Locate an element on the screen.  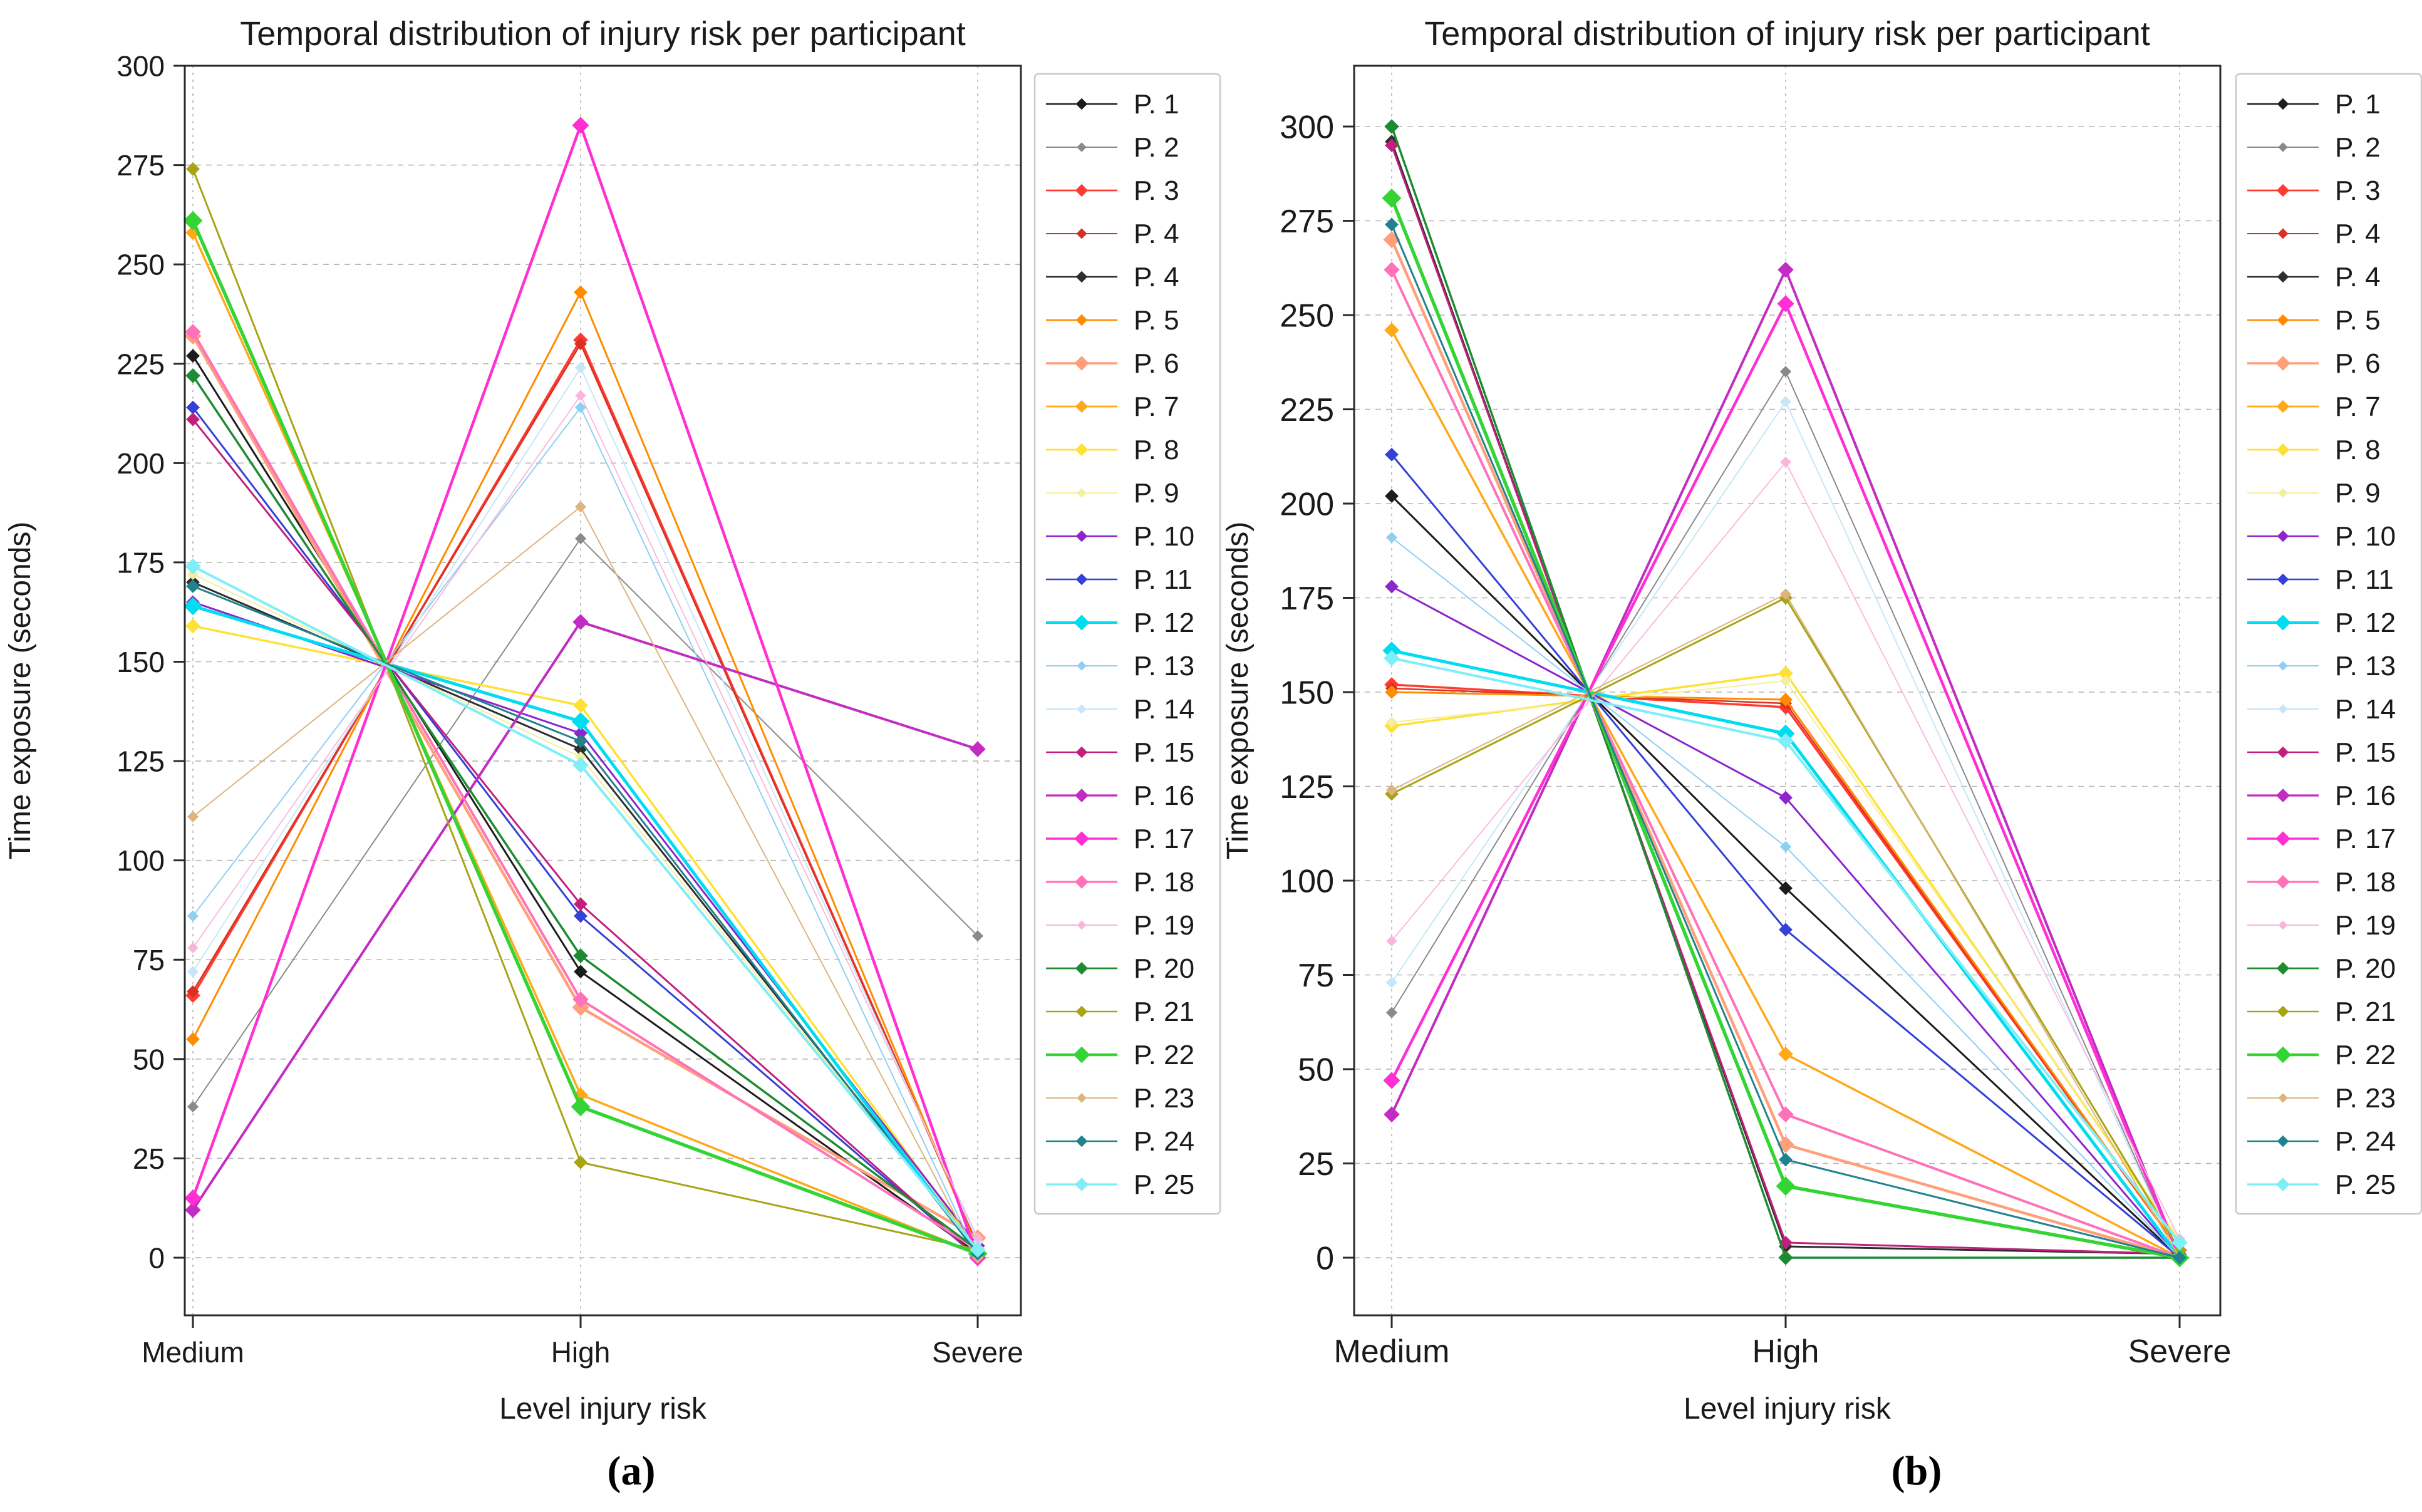
legend-item-b-14: P. 13 is located at coordinates (2321, 666).